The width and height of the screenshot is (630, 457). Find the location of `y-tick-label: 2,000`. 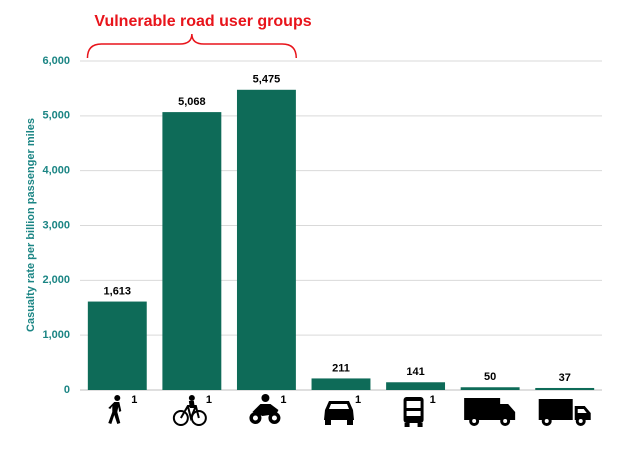

y-tick-label: 2,000 is located at coordinates (56, 280).